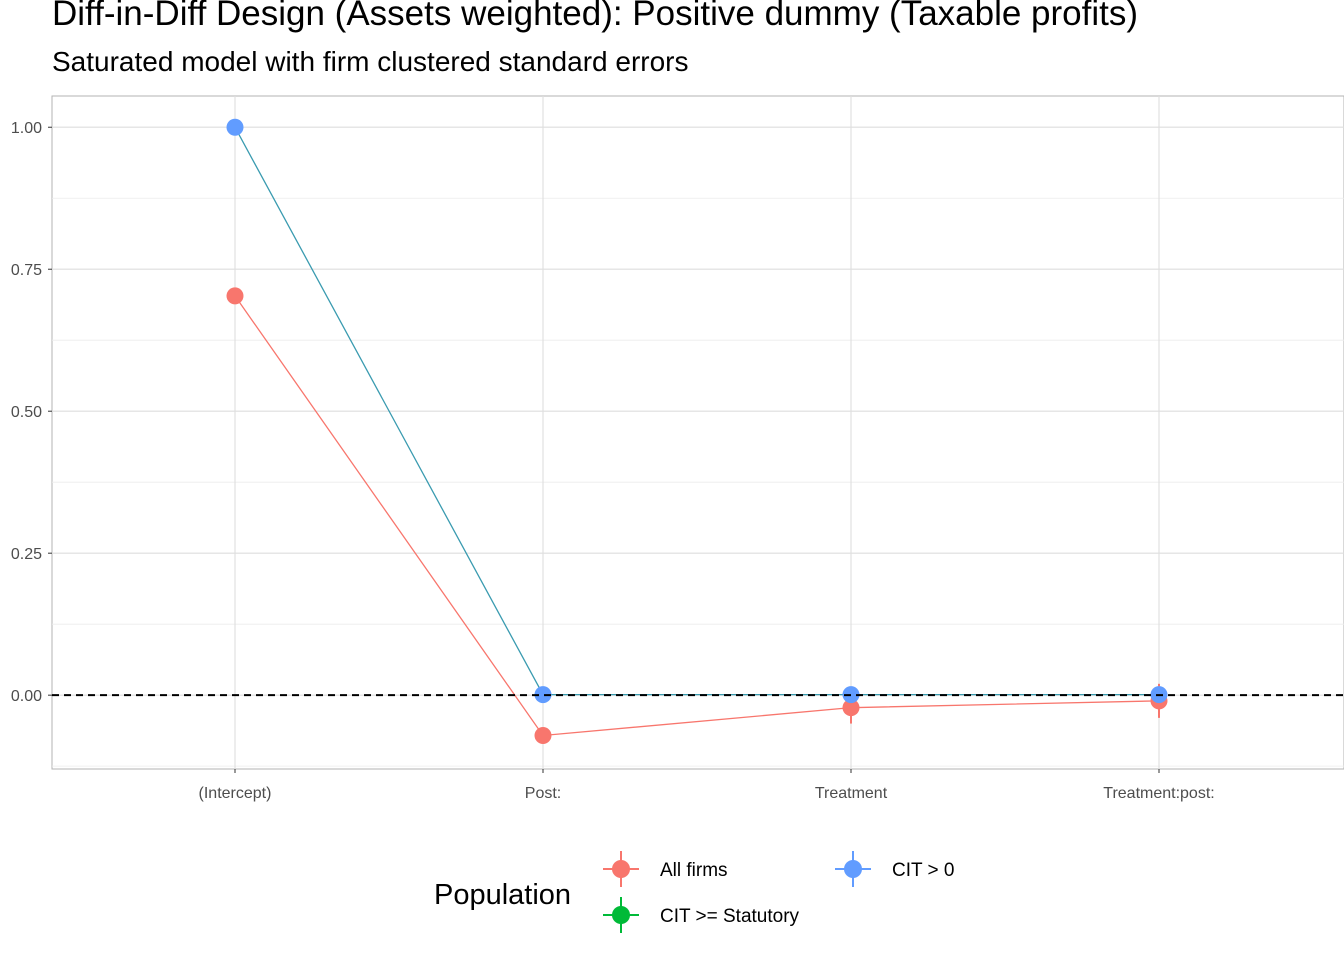 Image resolution: width=1344 pixels, height=960 pixels. I want to click on y-tick-label: 0.00, so click(26, 696).